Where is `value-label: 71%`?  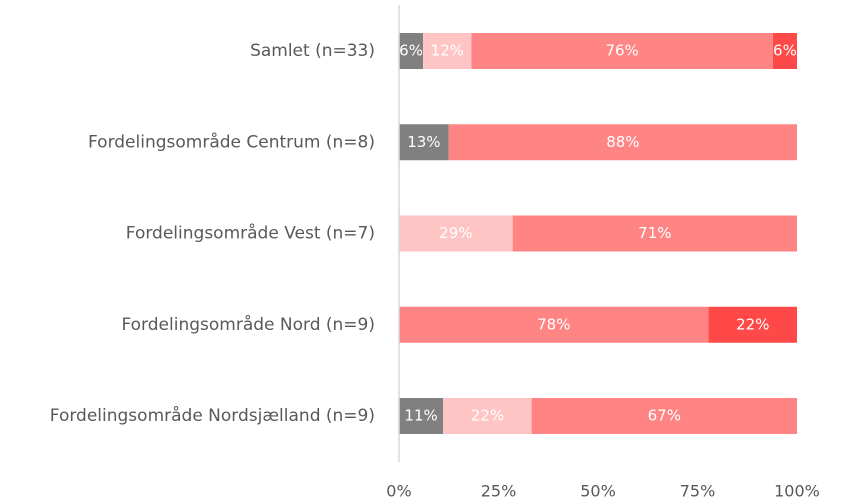
value-label: 71% is located at coordinates (654, 233).